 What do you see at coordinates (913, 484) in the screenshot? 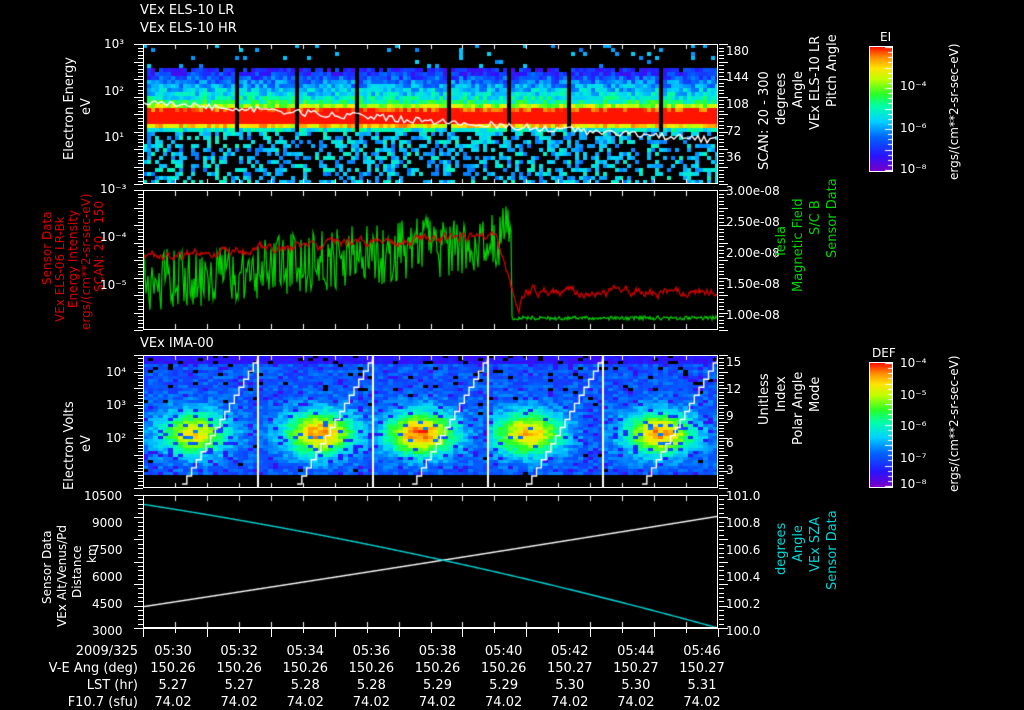
I see `panel3-colorbar-tick-4: 10⁻⁸` at bounding box center [913, 484].